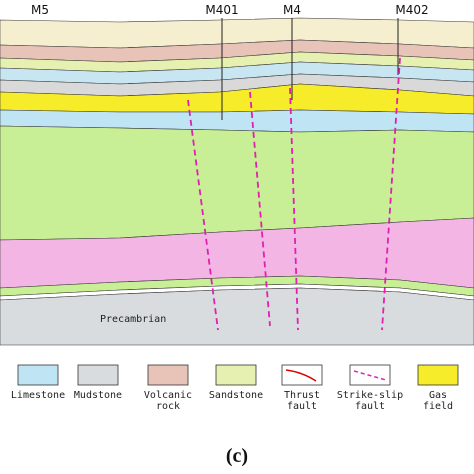 The width and height of the screenshot is (474, 474). I want to click on caption: (c), so click(237, 456).